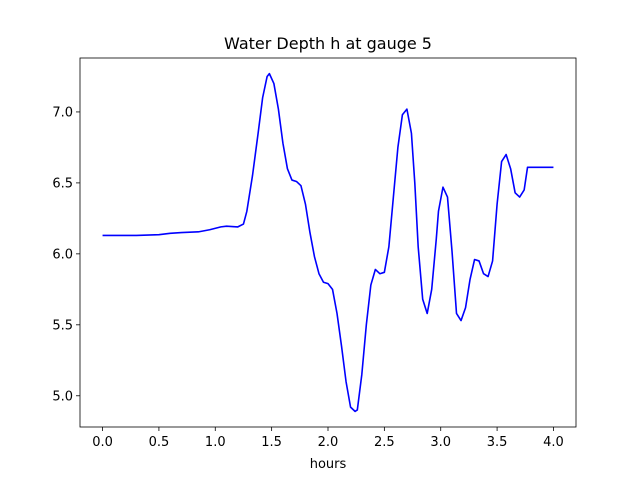  Describe the element at coordinates (497, 442) in the screenshot. I see `x-tick-label: 3.5` at that location.